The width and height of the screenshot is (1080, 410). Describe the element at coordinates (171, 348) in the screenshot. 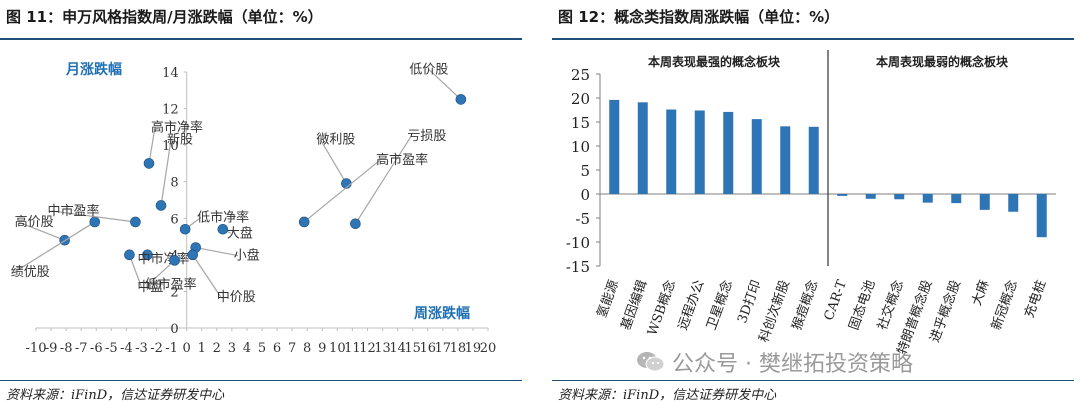

I see `x-tick-label: -1` at that location.